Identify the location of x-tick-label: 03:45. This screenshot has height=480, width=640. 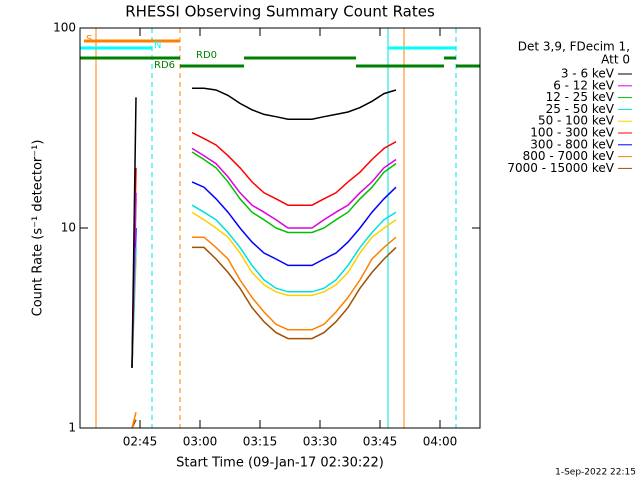
(380, 442).